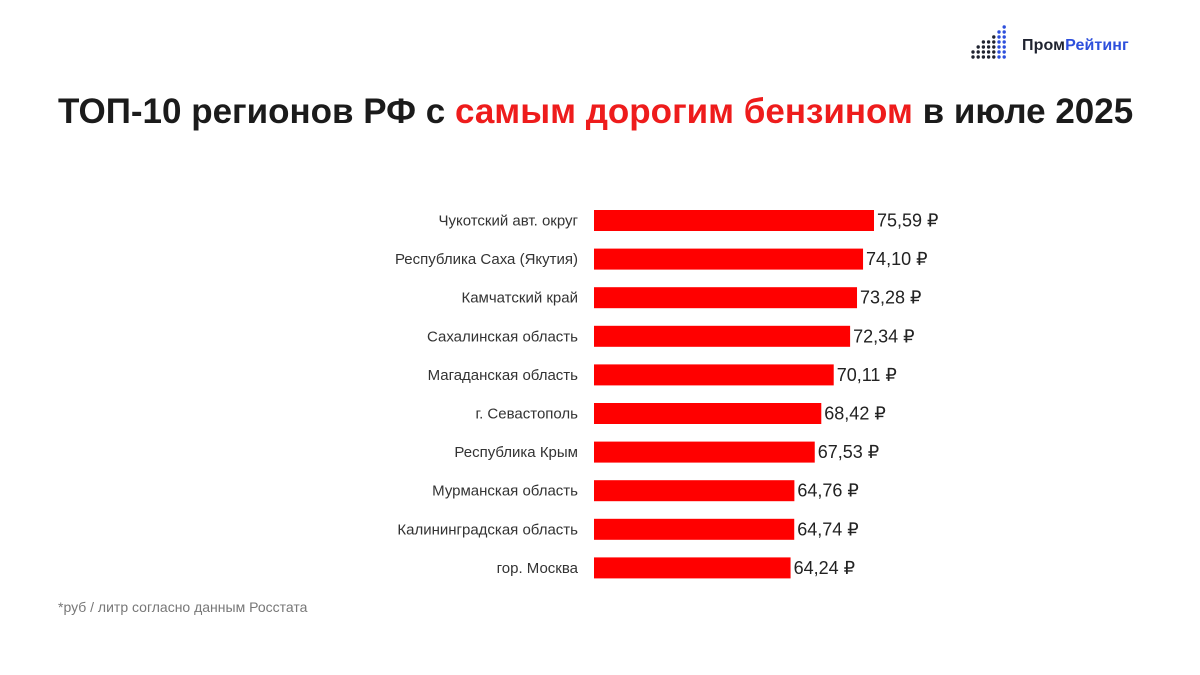  I want to click on brand-name: ПромРейтинг, so click(1075, 46).